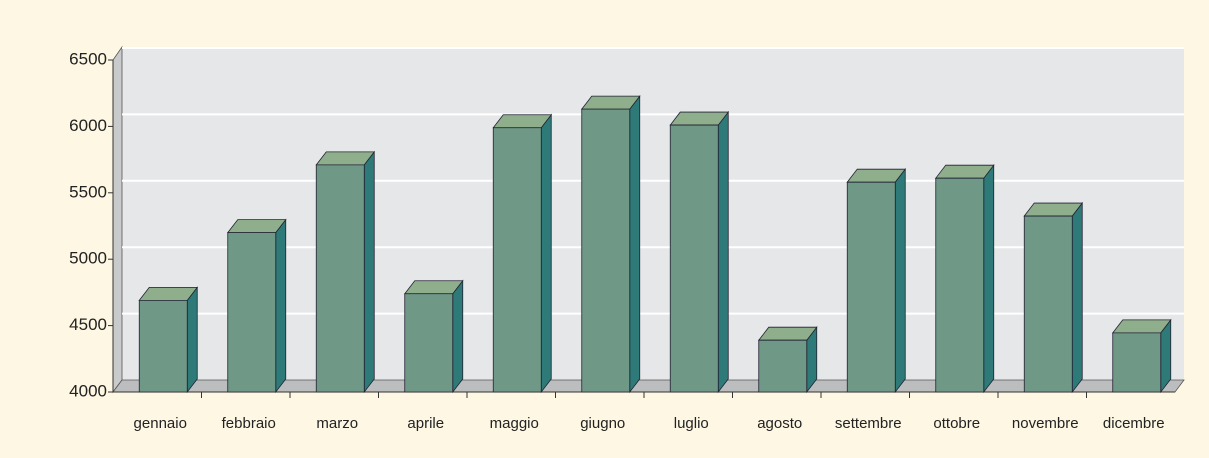 The image size is (1209, 458). I want to click on x-tick-label: febbraio, so click(249, 423).